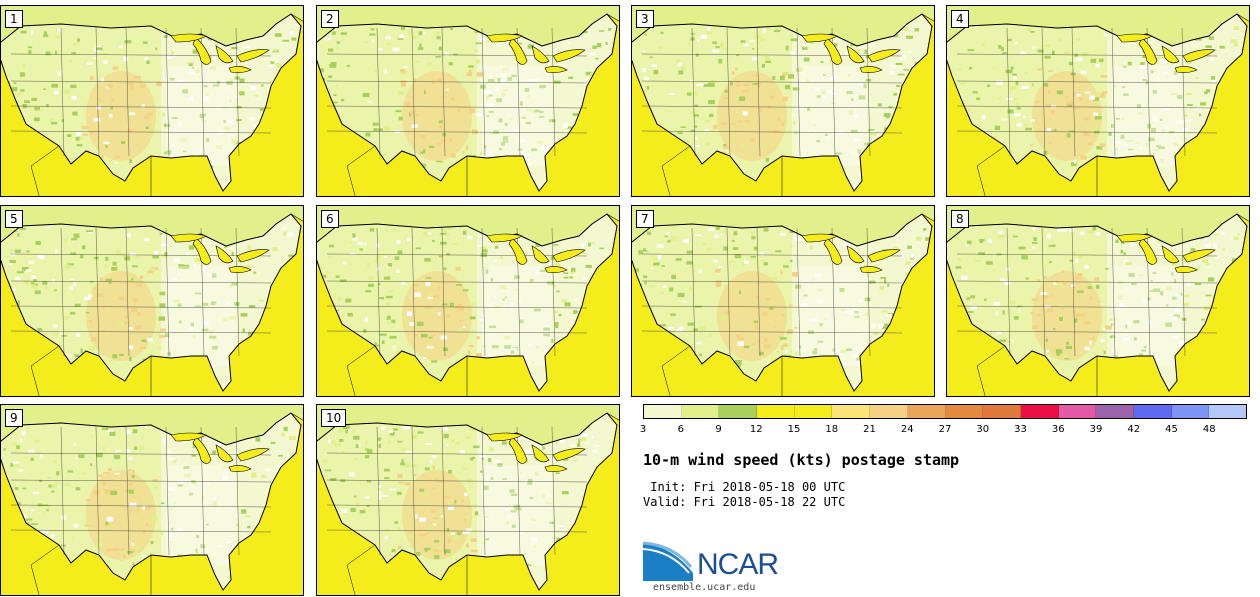  What do you see at coordinates (1020, 429) in the screenshot?
I see `colorbar-tick-label: 33` at bounding box center [1020, 429].